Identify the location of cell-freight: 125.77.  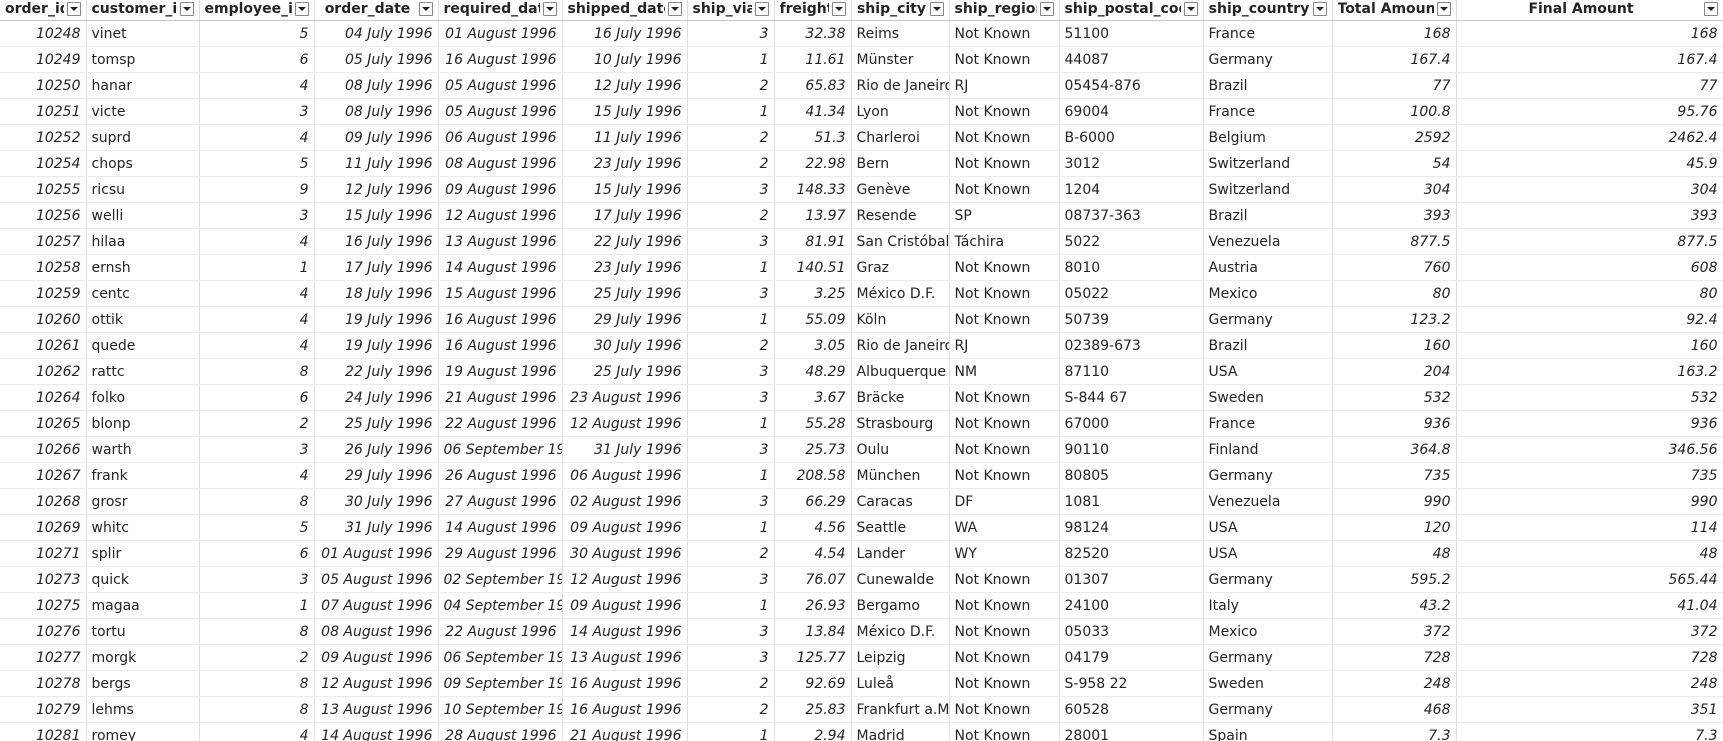
(813, 657).